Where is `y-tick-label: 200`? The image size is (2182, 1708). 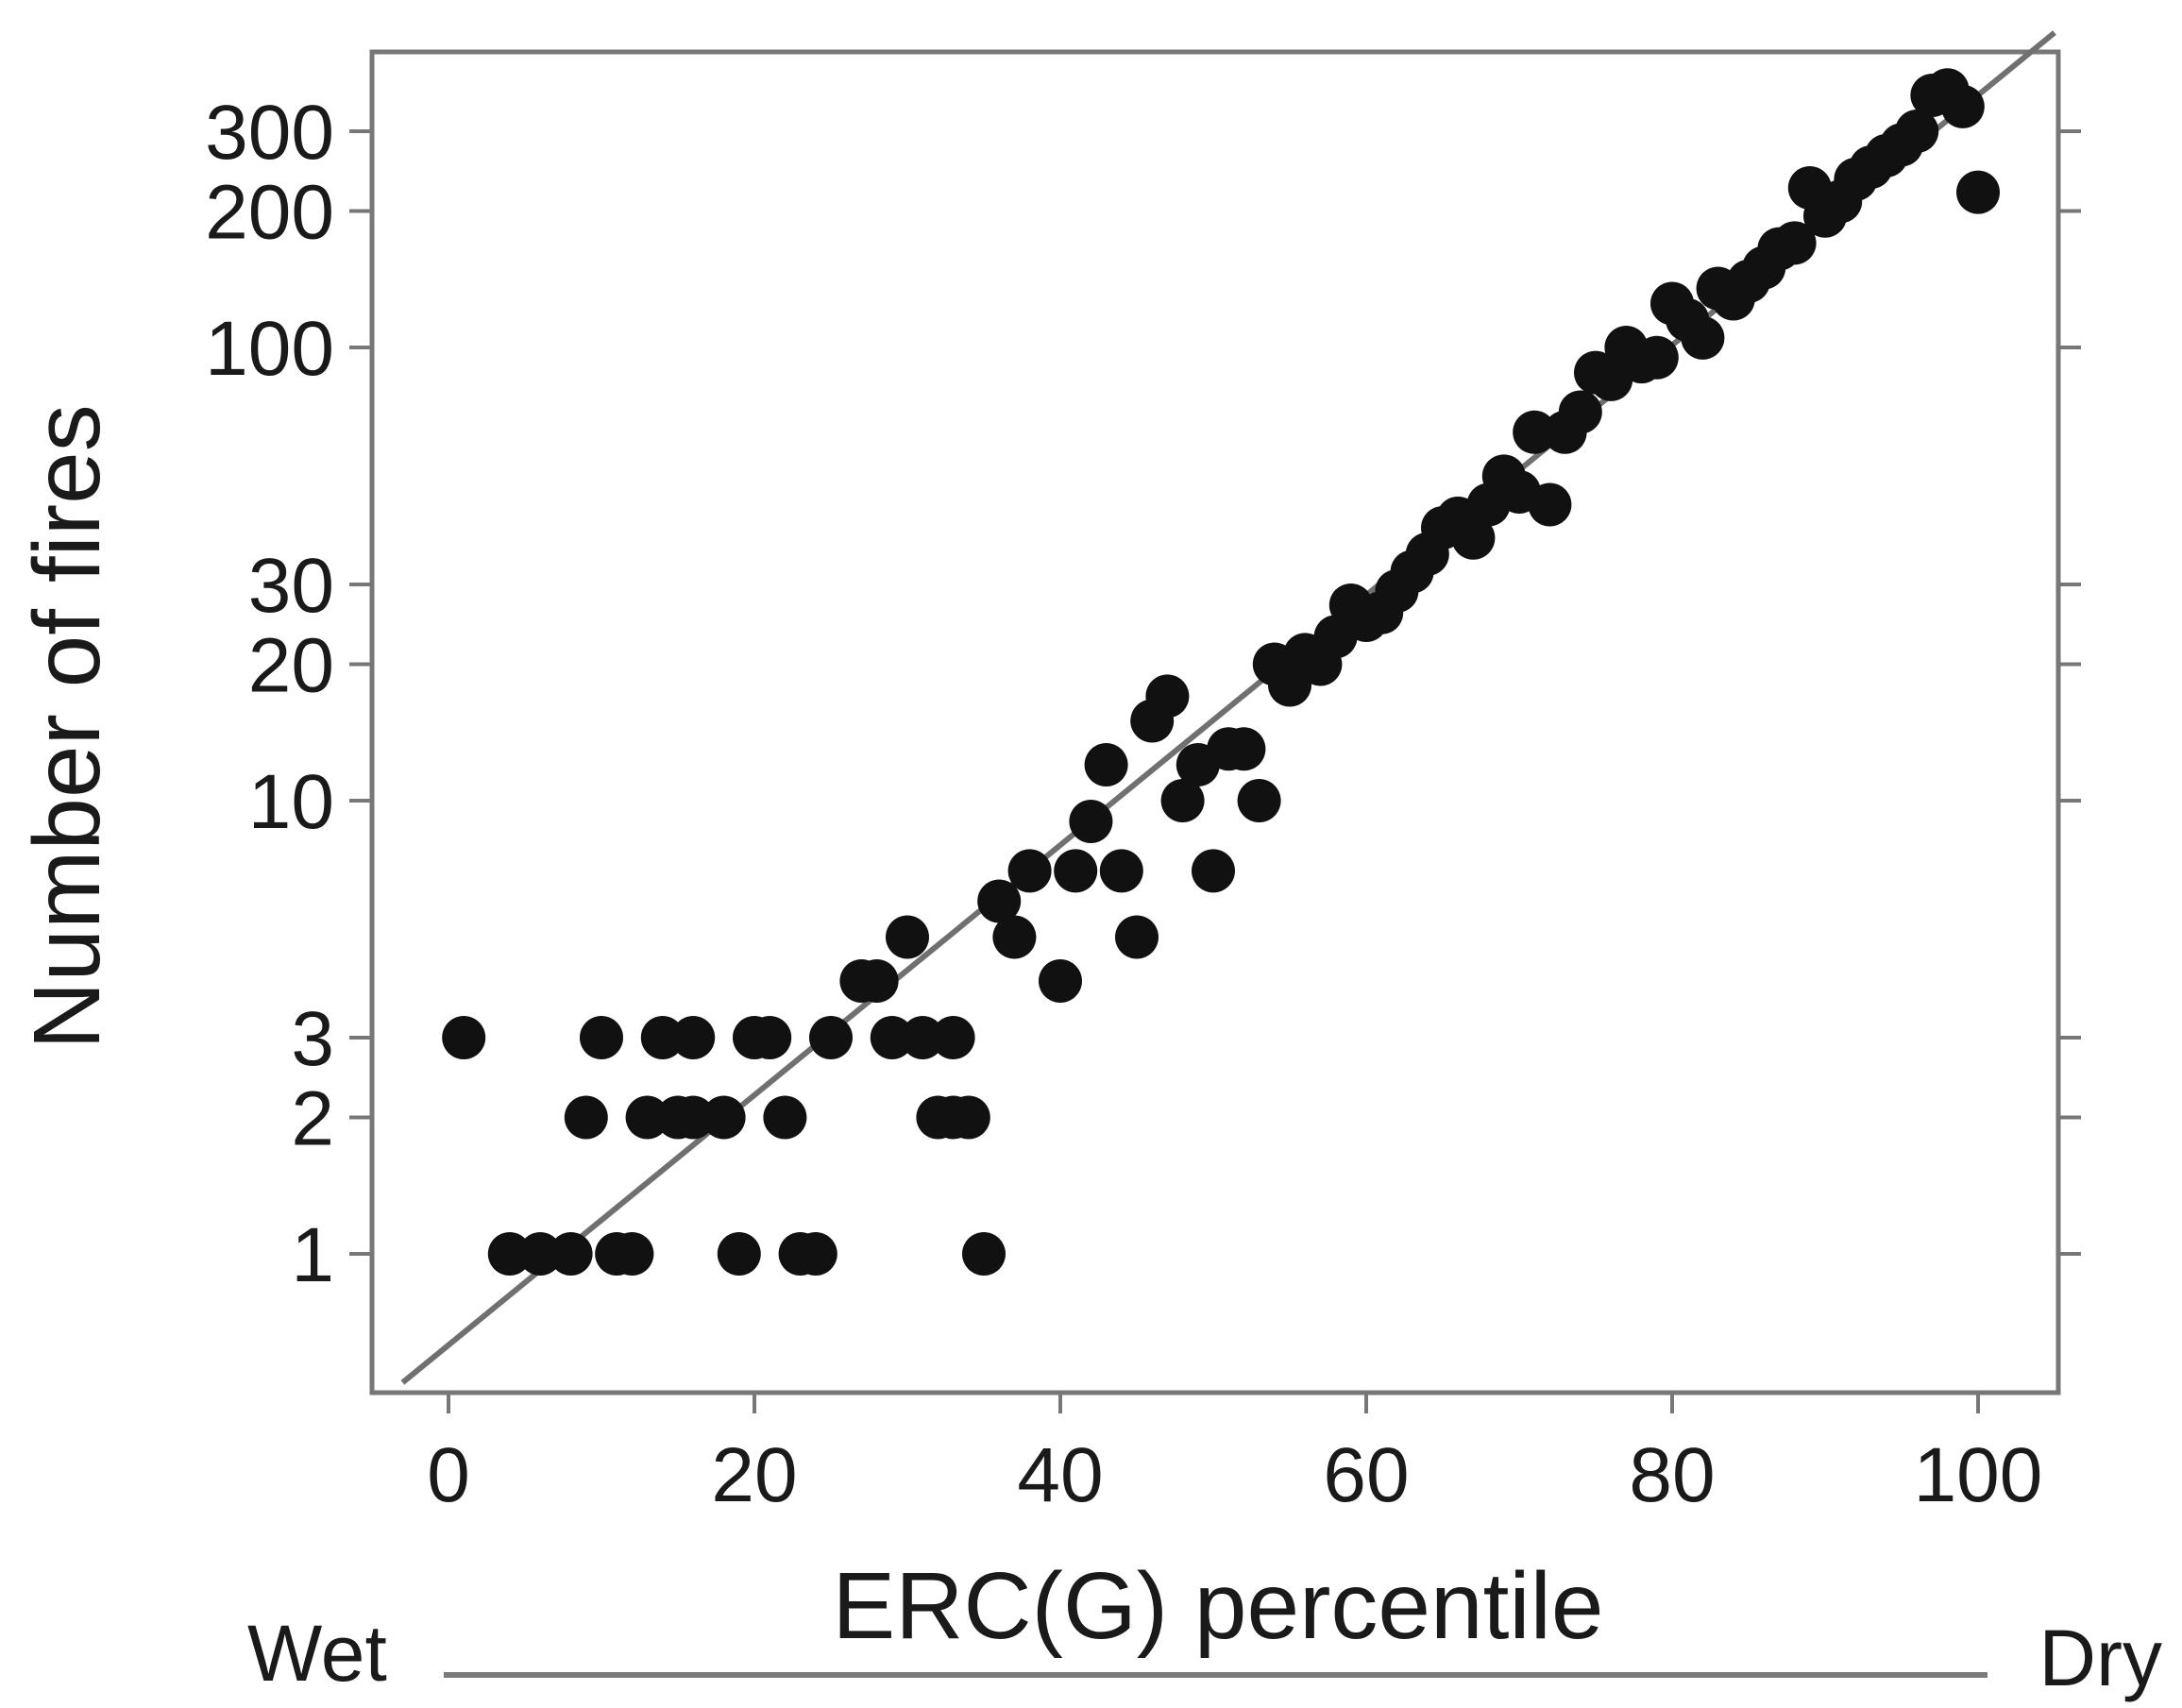
y-tick-label: 200 is located at coordinates (269, 213).